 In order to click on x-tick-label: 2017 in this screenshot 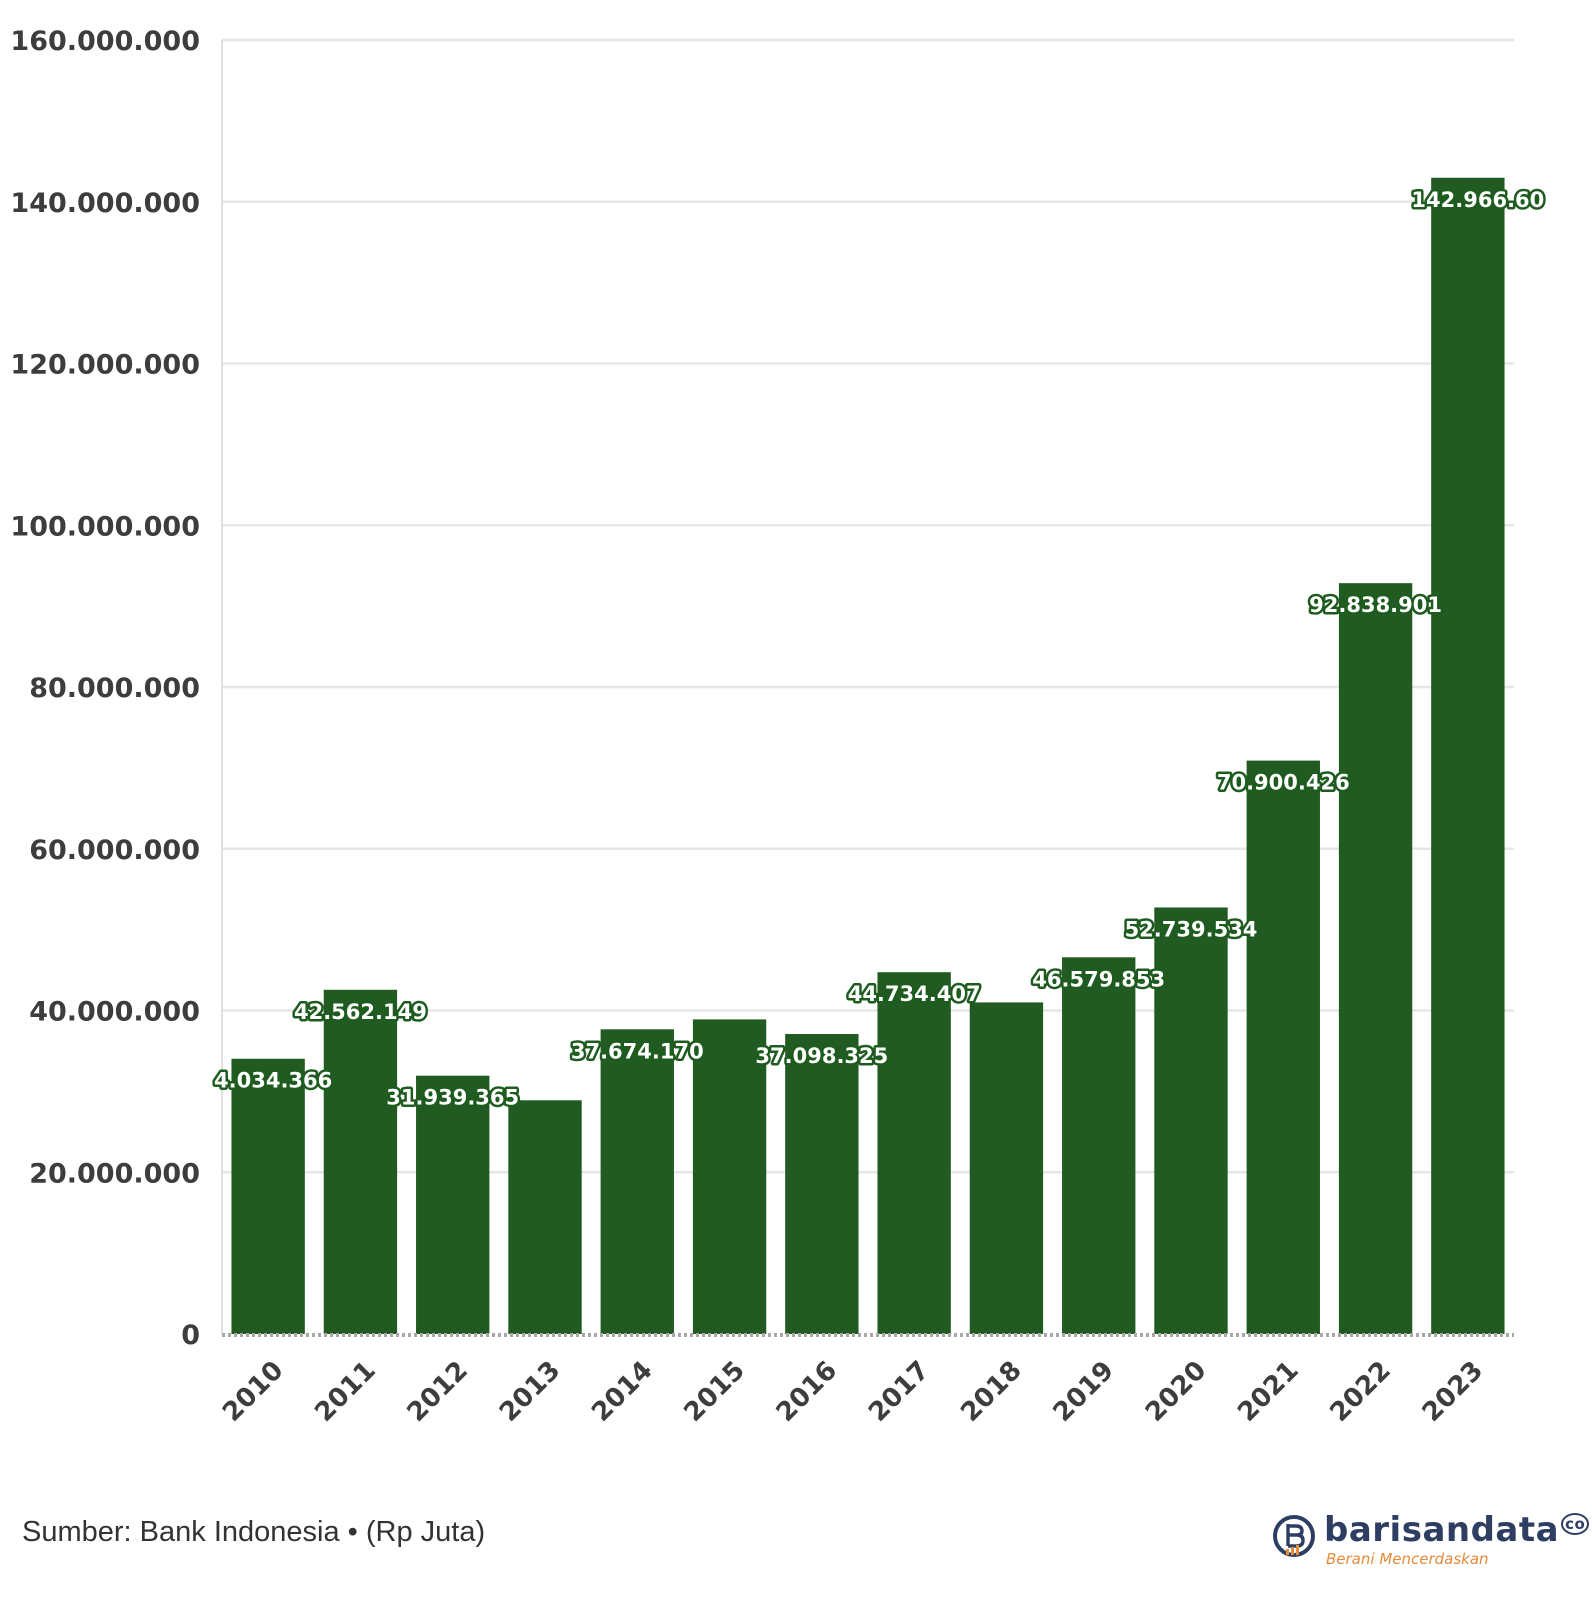, I will do `click(899, 1391)`.